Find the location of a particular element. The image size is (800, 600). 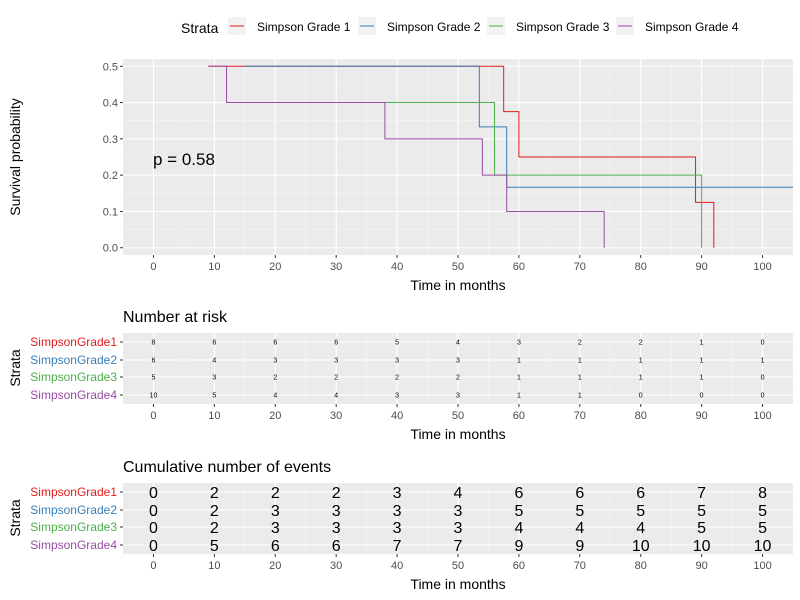

event-strata-label-4: SimpsonGrade4 is located at coordinates (73, 545).